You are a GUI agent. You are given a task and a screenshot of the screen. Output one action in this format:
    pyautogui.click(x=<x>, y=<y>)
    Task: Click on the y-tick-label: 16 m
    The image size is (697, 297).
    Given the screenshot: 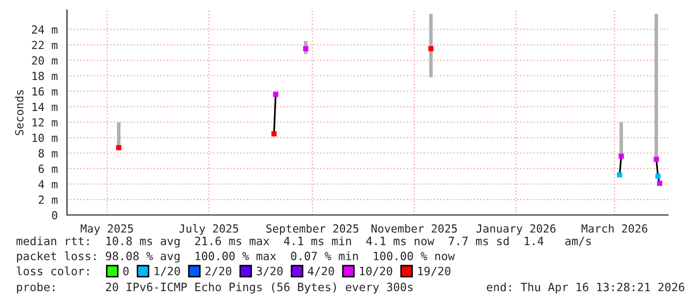 What is the action you would take?
    pyautogui.click(x=45, y=91)
    